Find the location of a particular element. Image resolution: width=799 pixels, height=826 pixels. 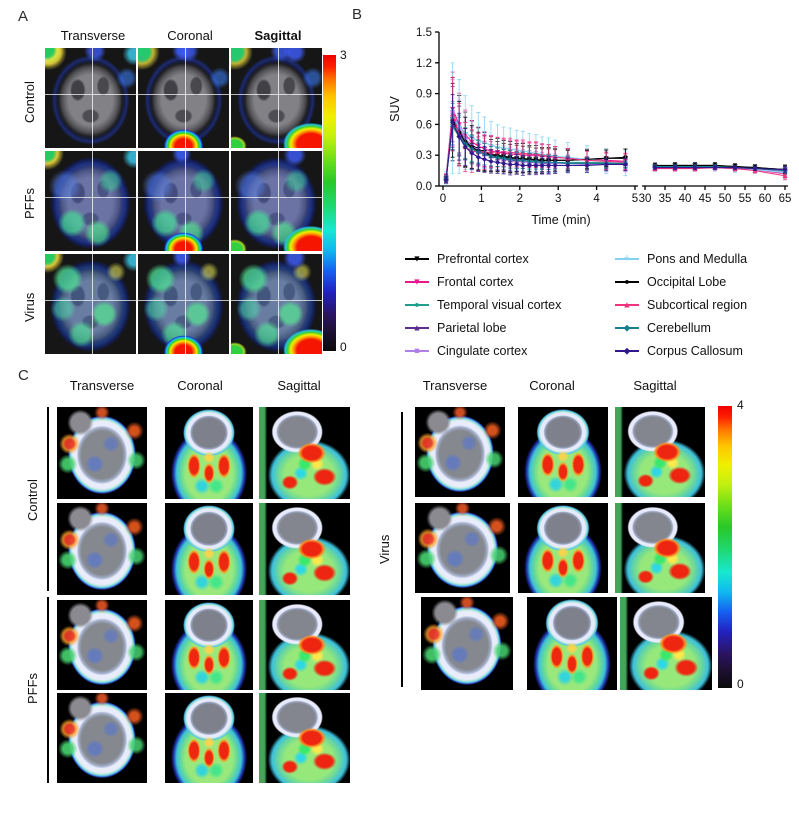

svg-text: 40 is located at coordinates (685, 199).